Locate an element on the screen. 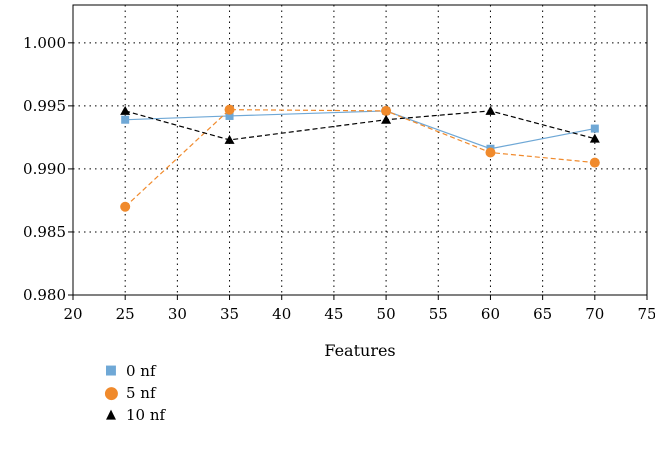 This screenshot has height=455, width=655. legend-item: ▲ 10 nf is located at coordinates (134, 415).